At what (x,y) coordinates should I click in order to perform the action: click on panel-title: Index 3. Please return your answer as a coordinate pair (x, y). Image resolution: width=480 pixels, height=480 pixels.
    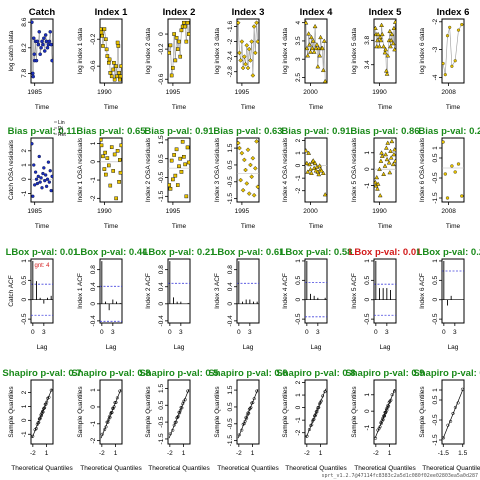
    Looking at the image, I should click on (248, 12).